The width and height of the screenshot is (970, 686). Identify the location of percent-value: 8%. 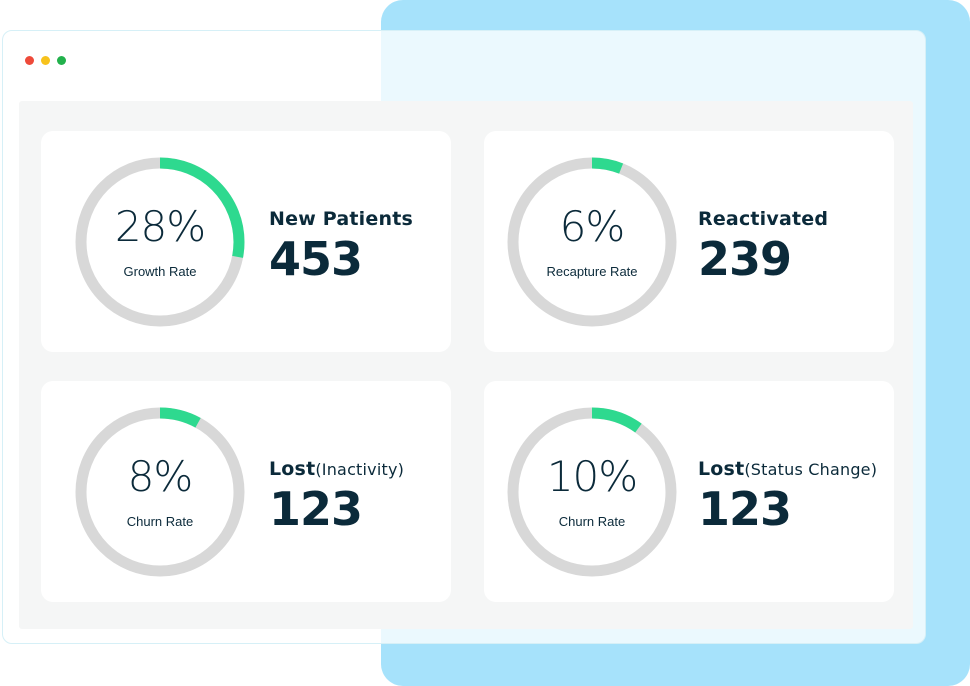
(160, 476).